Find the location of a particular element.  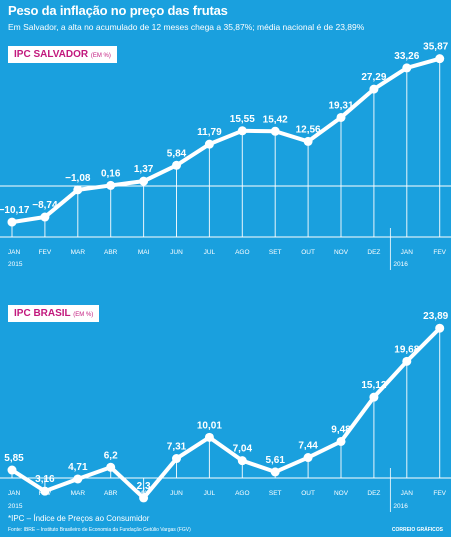

value-label-1-12: 19,68 is located at coordinates (406, 349).